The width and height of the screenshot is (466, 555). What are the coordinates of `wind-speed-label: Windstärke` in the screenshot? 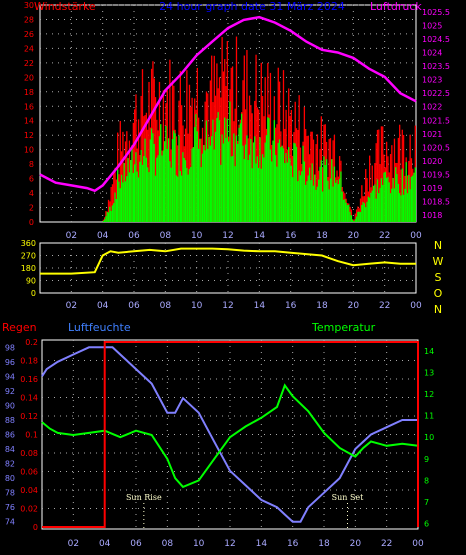 It's located at (65, 6).